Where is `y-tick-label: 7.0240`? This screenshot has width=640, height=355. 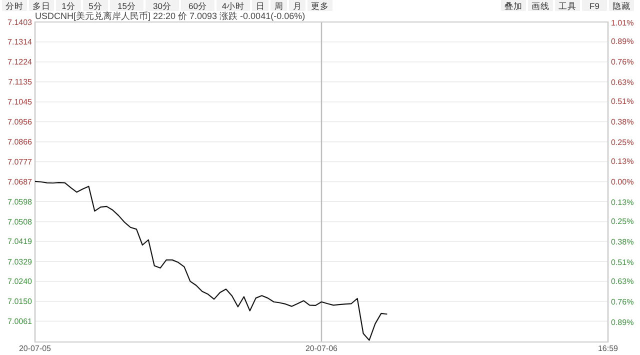
y-tick-label: 7.0240 is located at coordinates (20, 281).